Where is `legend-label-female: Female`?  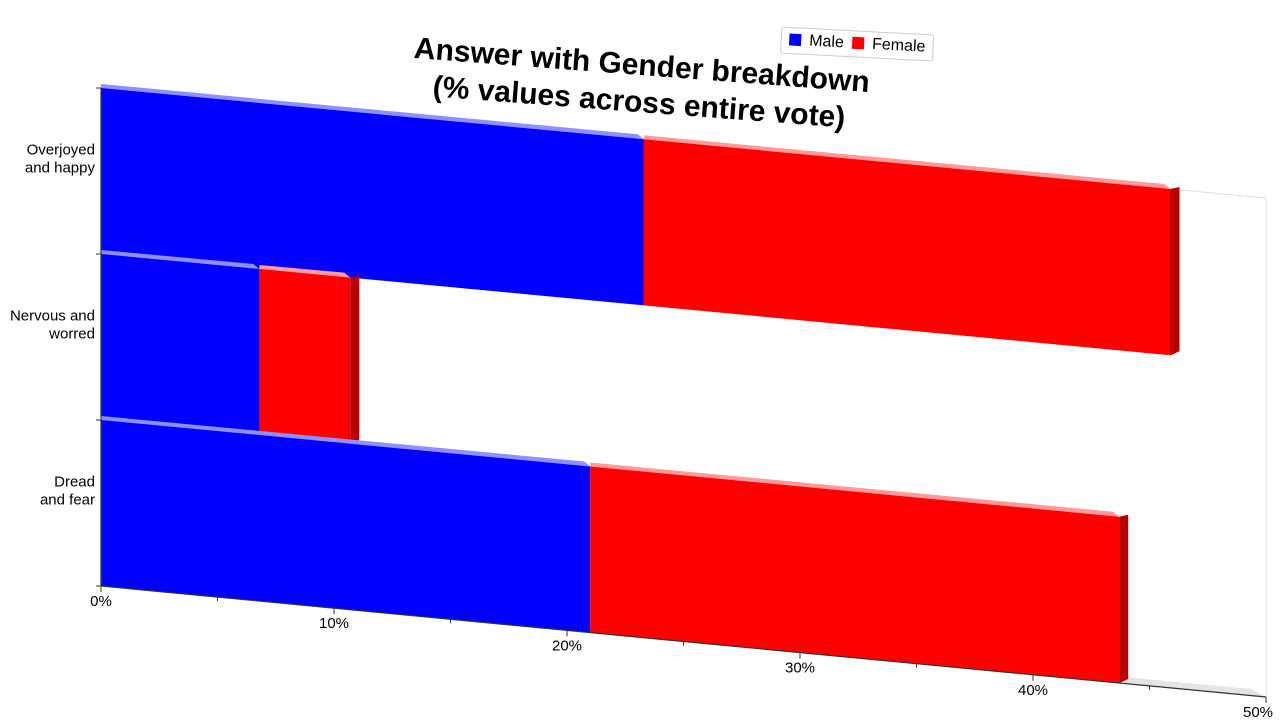 legend-label-female: Female is located at coordinates (899, 46).